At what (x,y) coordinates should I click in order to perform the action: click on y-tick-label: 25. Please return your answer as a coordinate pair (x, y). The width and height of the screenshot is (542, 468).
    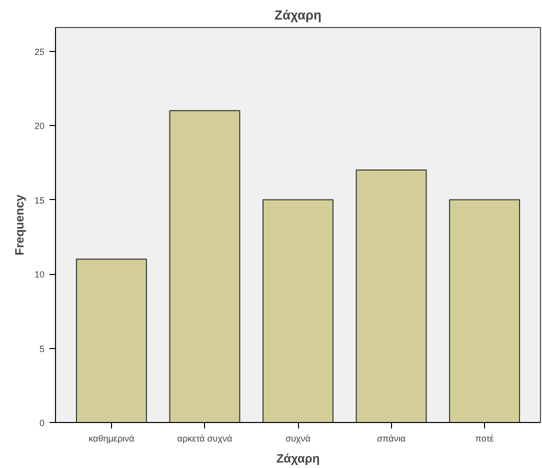
    Looking at the image, I should click on (39, 51).